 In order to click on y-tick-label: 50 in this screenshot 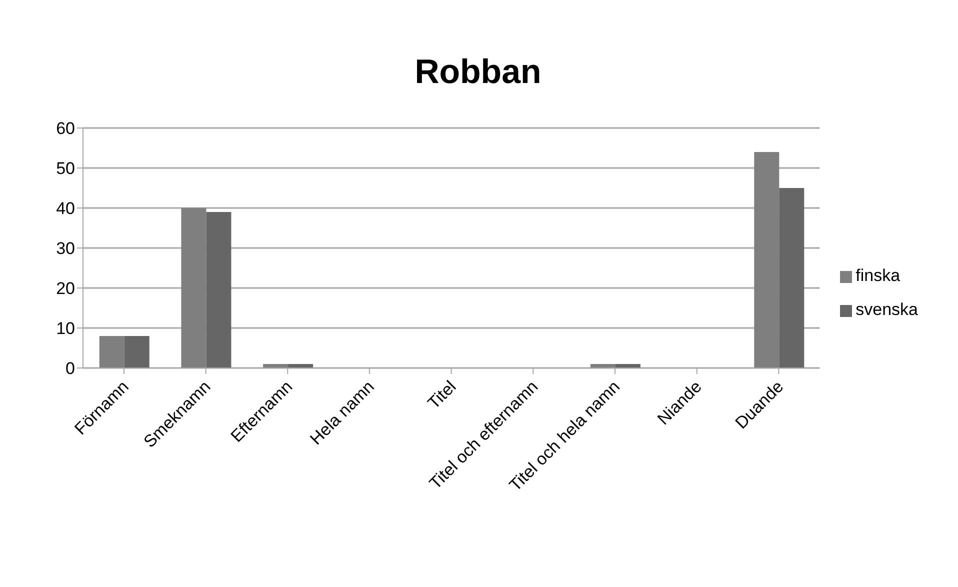, I will do `click(65, 168)`.